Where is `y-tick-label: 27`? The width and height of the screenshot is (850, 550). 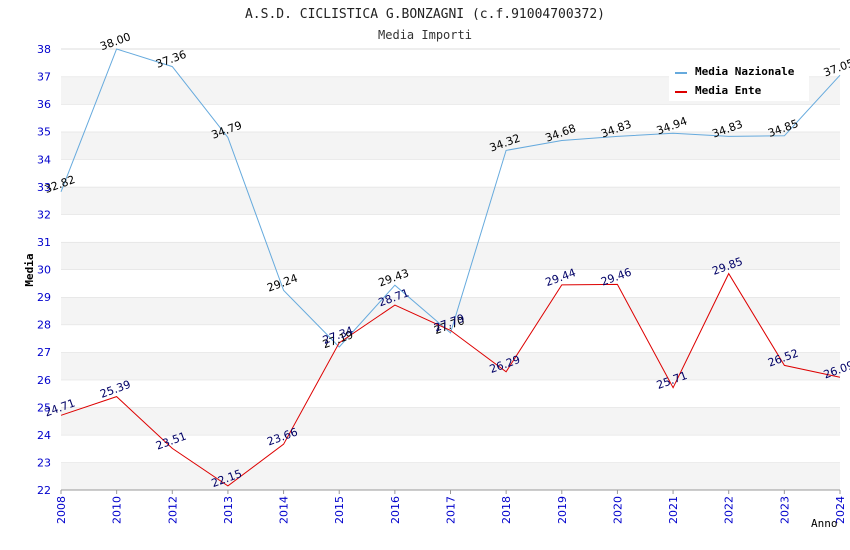 y-tick-label: 27 is located at coordinates (44, 352).